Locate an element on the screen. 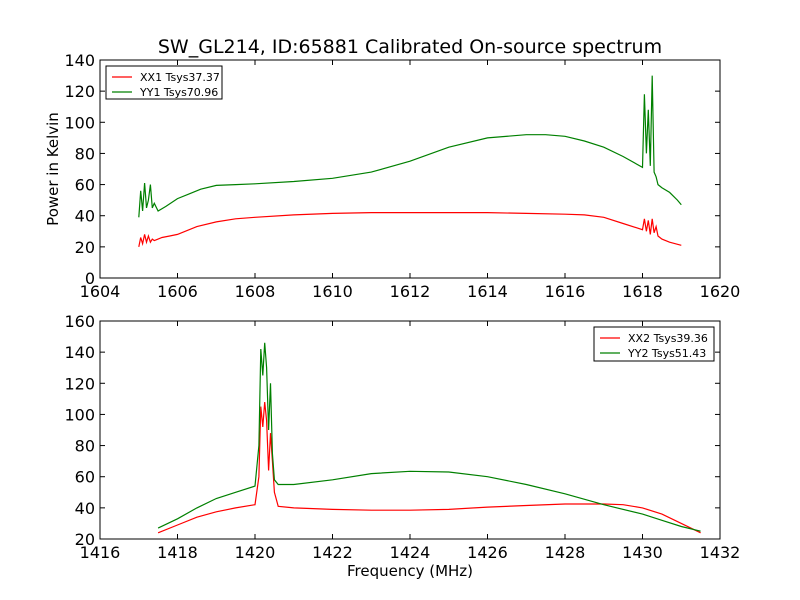 The height and width of the screenshot is (600, 800). x-tick-label: 1420 is located at coordinates (255, 552).